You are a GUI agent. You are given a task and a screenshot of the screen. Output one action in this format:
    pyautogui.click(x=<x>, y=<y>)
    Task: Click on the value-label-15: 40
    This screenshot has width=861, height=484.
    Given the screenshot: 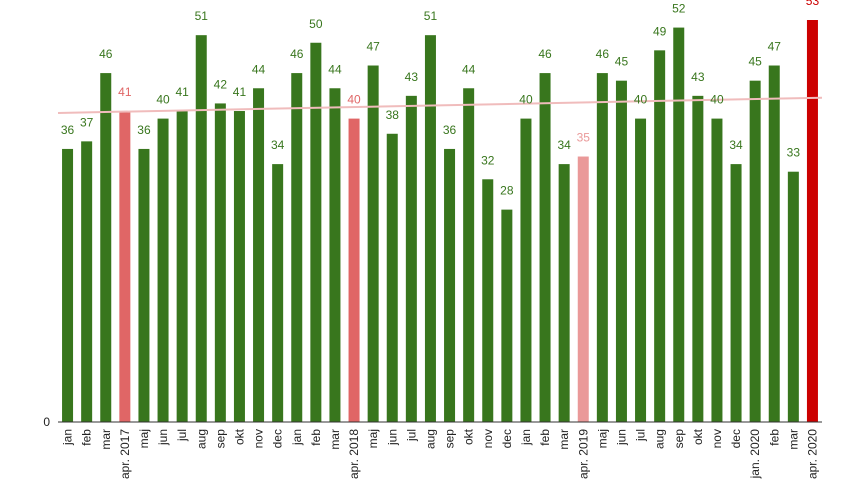 What is the action you would take?
    pyautogui.click(x=354, y=100)
    